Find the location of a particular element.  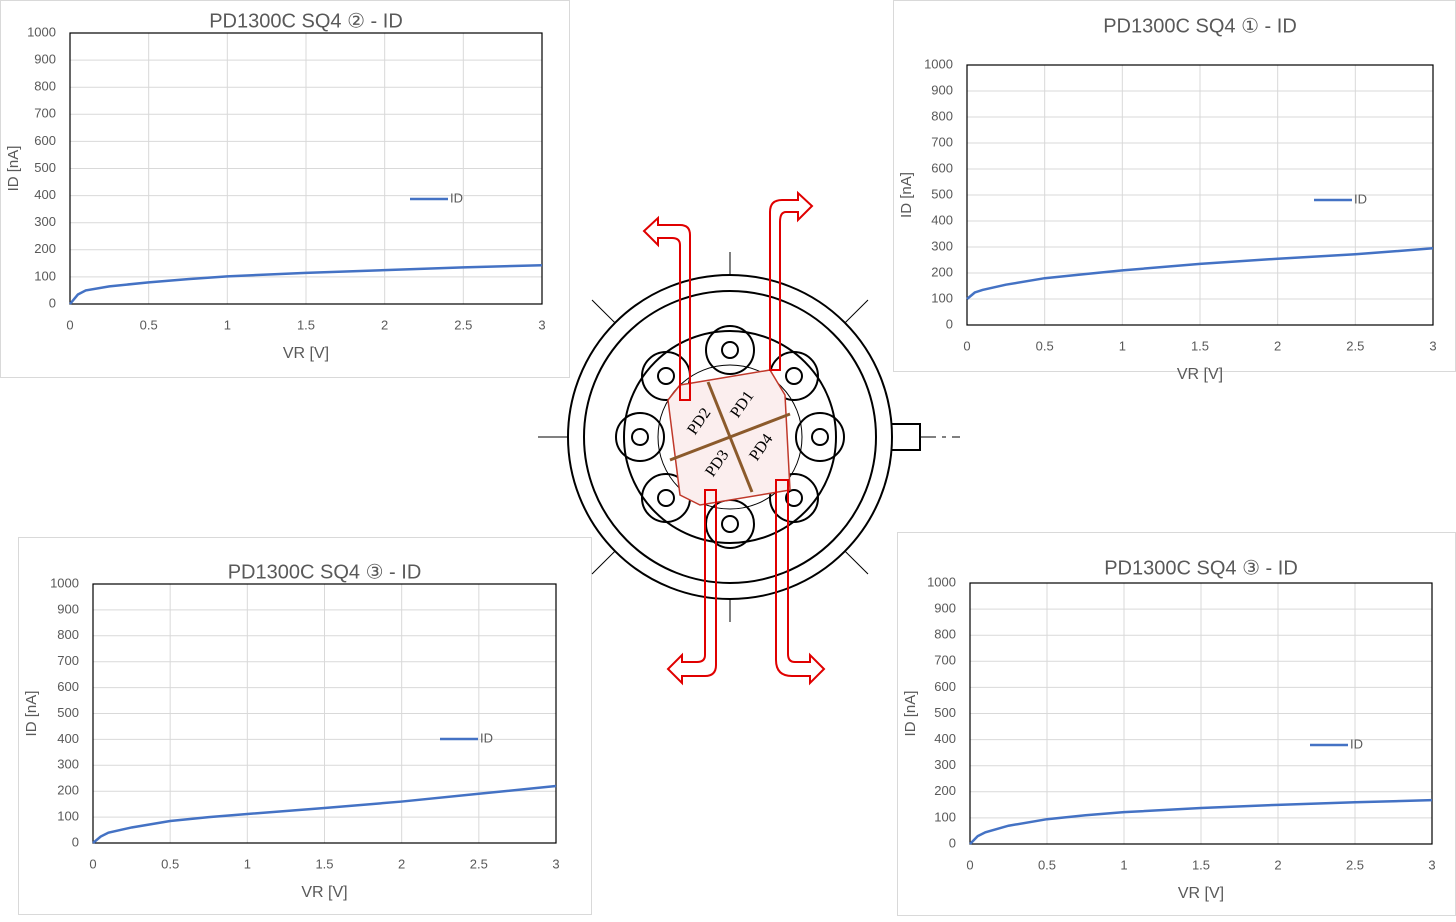

divider is located at coordinates (730, 437).